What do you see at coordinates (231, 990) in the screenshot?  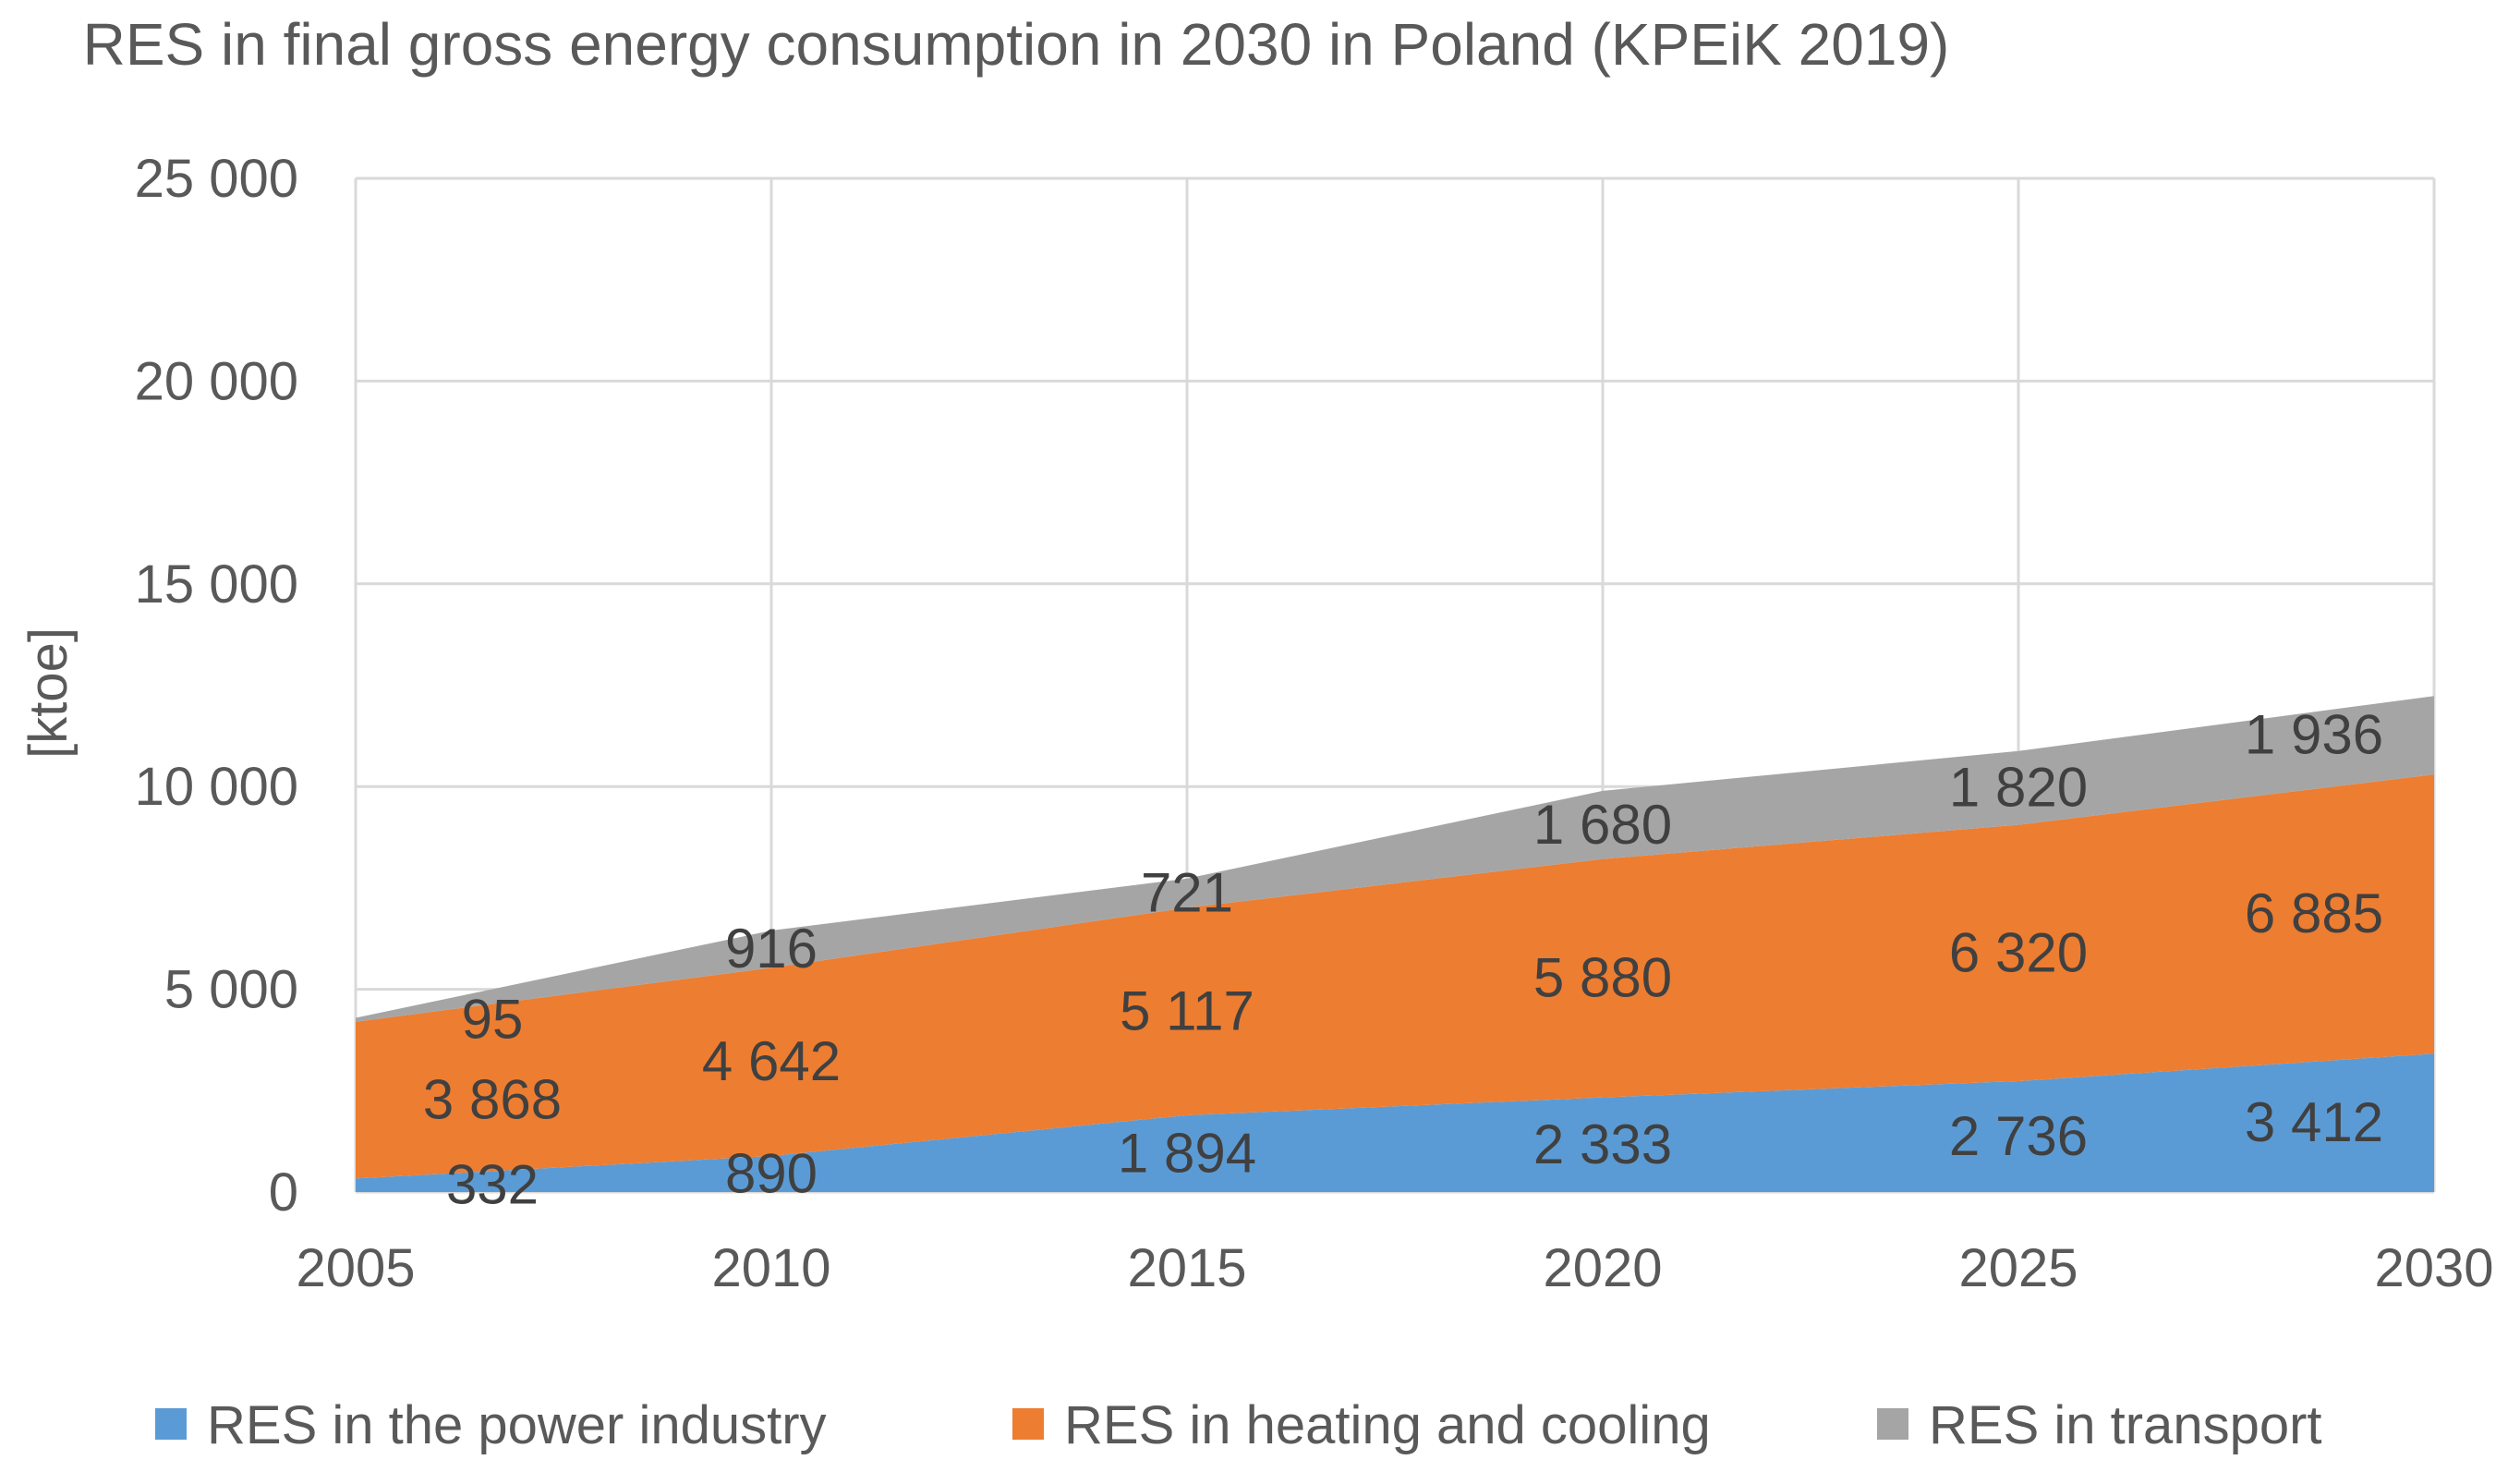 I see `y-tick-label: 5 000` at bounding box center [231, 990].